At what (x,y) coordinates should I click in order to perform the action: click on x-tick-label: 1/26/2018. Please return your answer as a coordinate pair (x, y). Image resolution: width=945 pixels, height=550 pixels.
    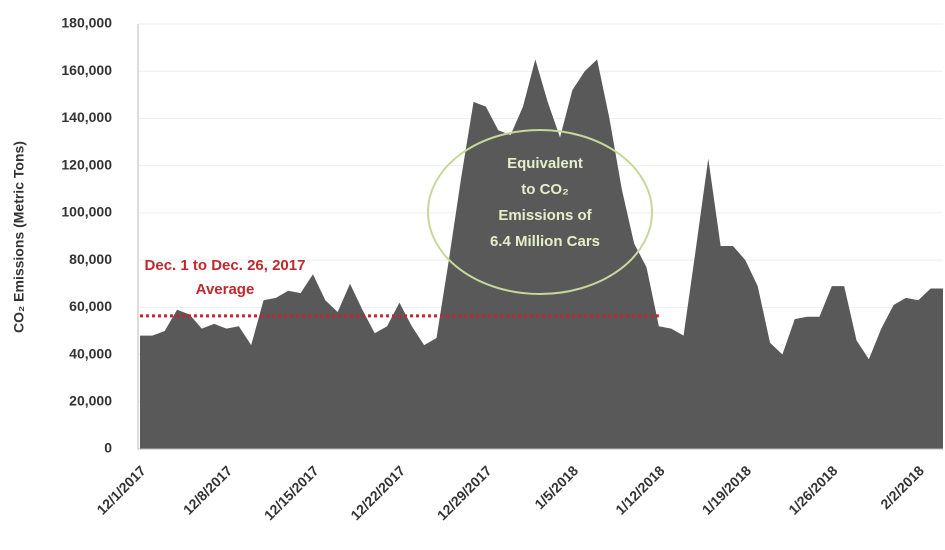
    Looking at the image, I should click on (813, 490).